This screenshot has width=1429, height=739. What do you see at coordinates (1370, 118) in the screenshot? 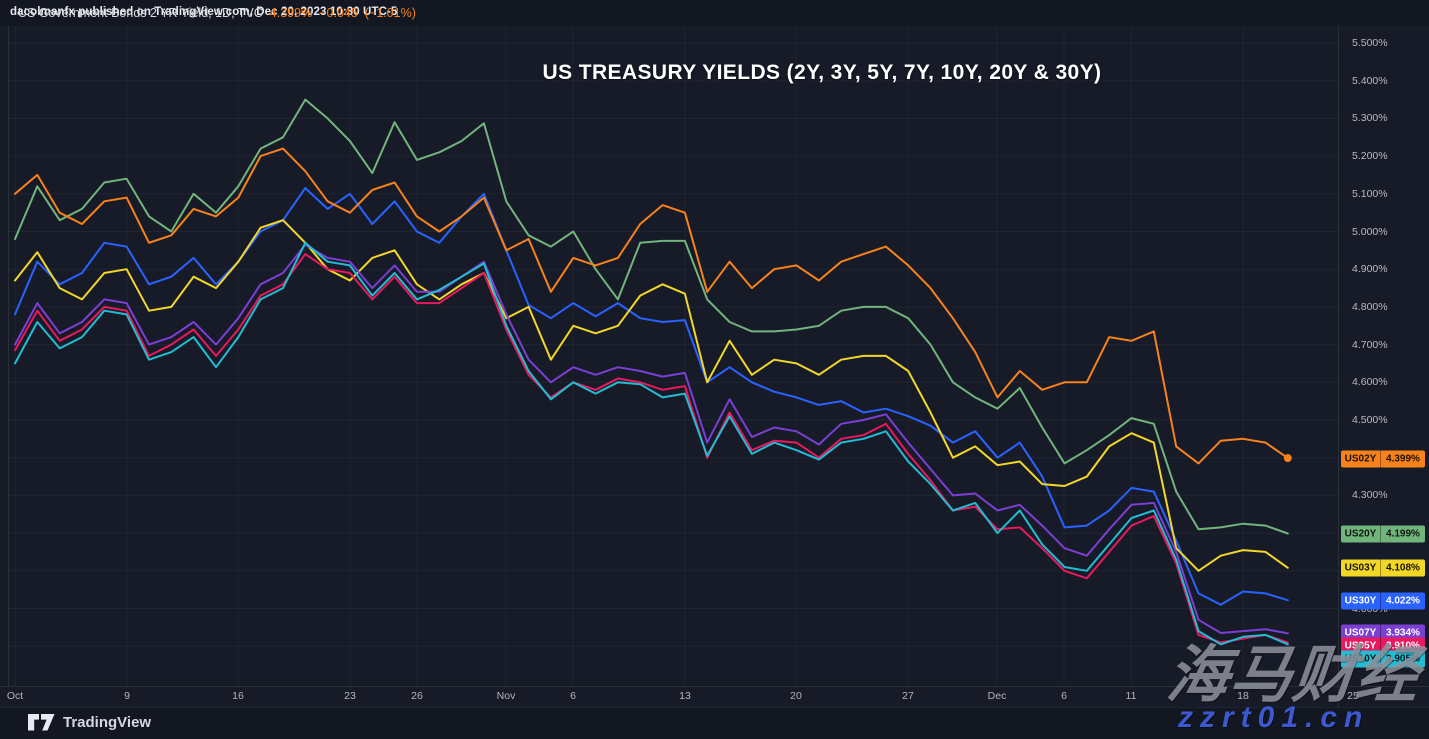
I see `price-scale-label: 5.300%` at bounding box center [1370, 118].